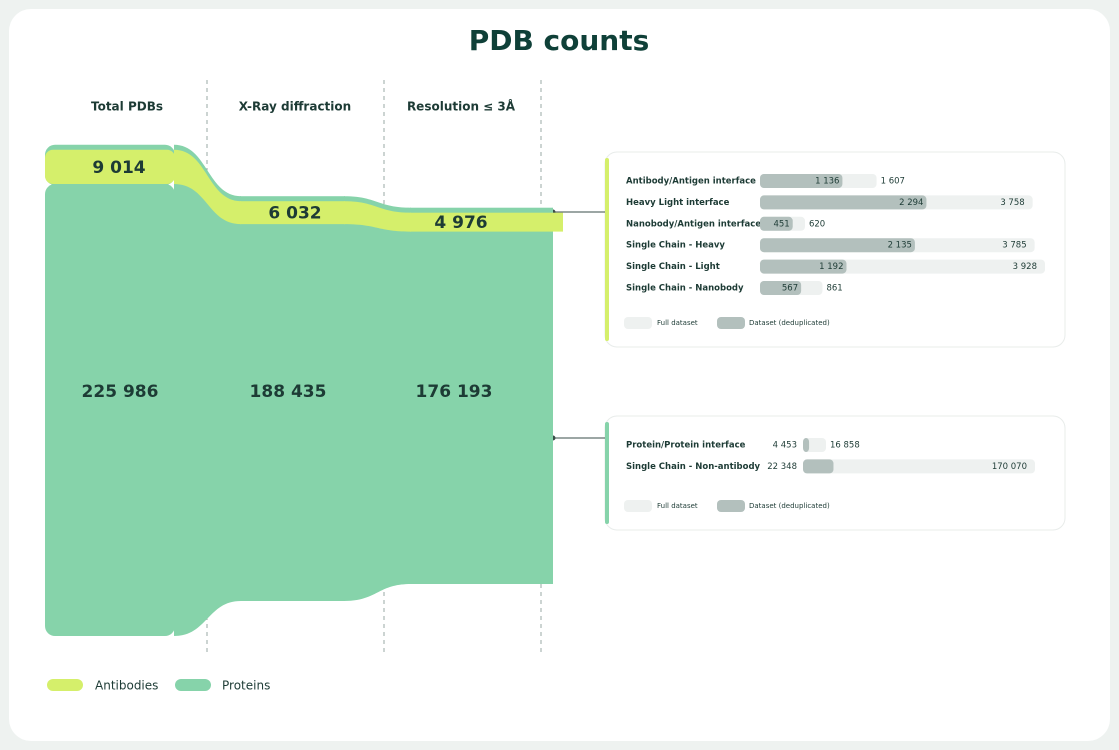 The height and width of the screenshot is (750, 1119). Describe the element at coordinates (126, 686) in the screenshot. I see `legend-label: Antibodies` at that location.